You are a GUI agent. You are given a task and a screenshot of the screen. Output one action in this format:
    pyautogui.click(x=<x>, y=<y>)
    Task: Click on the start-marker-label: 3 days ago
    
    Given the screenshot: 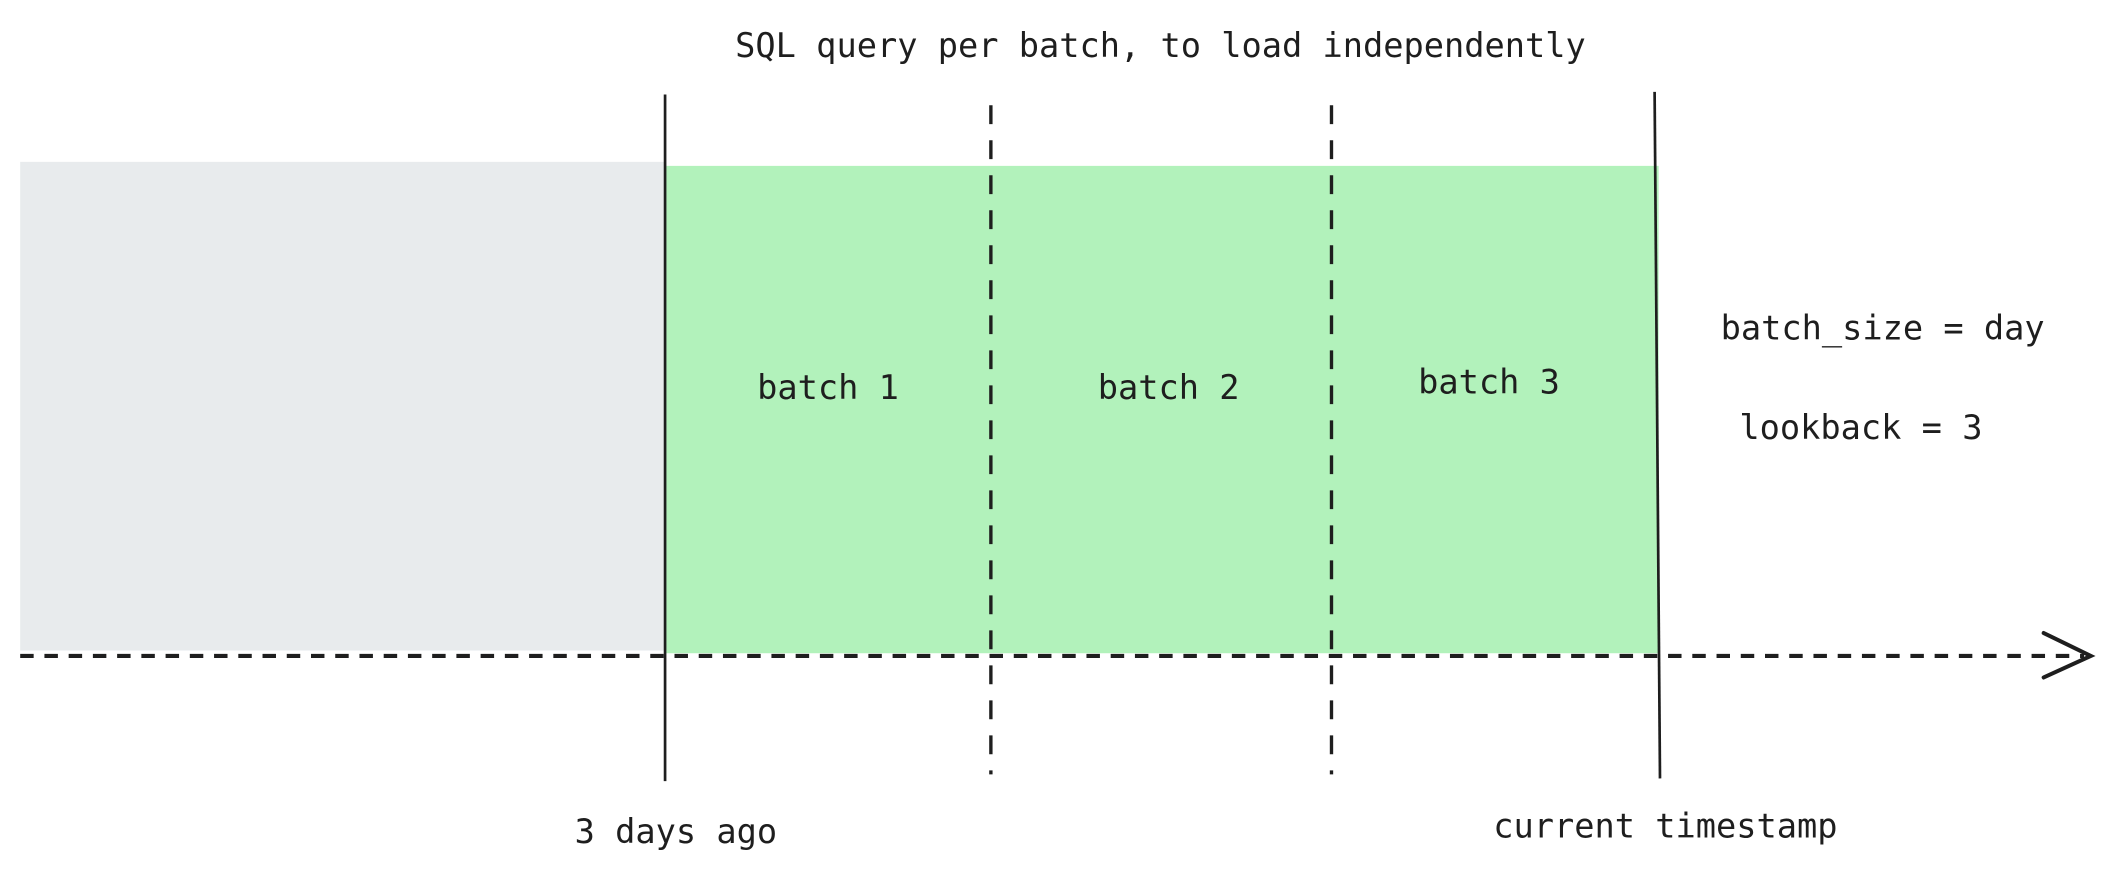 What is the action you would take?
    pyautogui.click(x=676, y=831)
    